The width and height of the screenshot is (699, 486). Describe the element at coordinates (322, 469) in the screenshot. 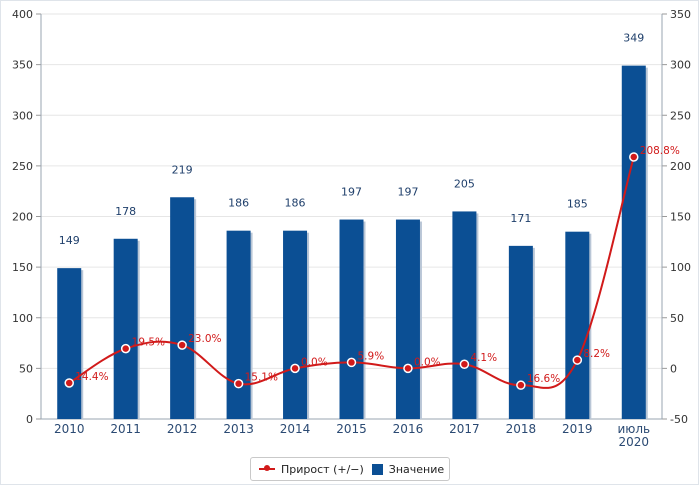

I see `legend-label-growth: Прирост (+/−)` at that location.